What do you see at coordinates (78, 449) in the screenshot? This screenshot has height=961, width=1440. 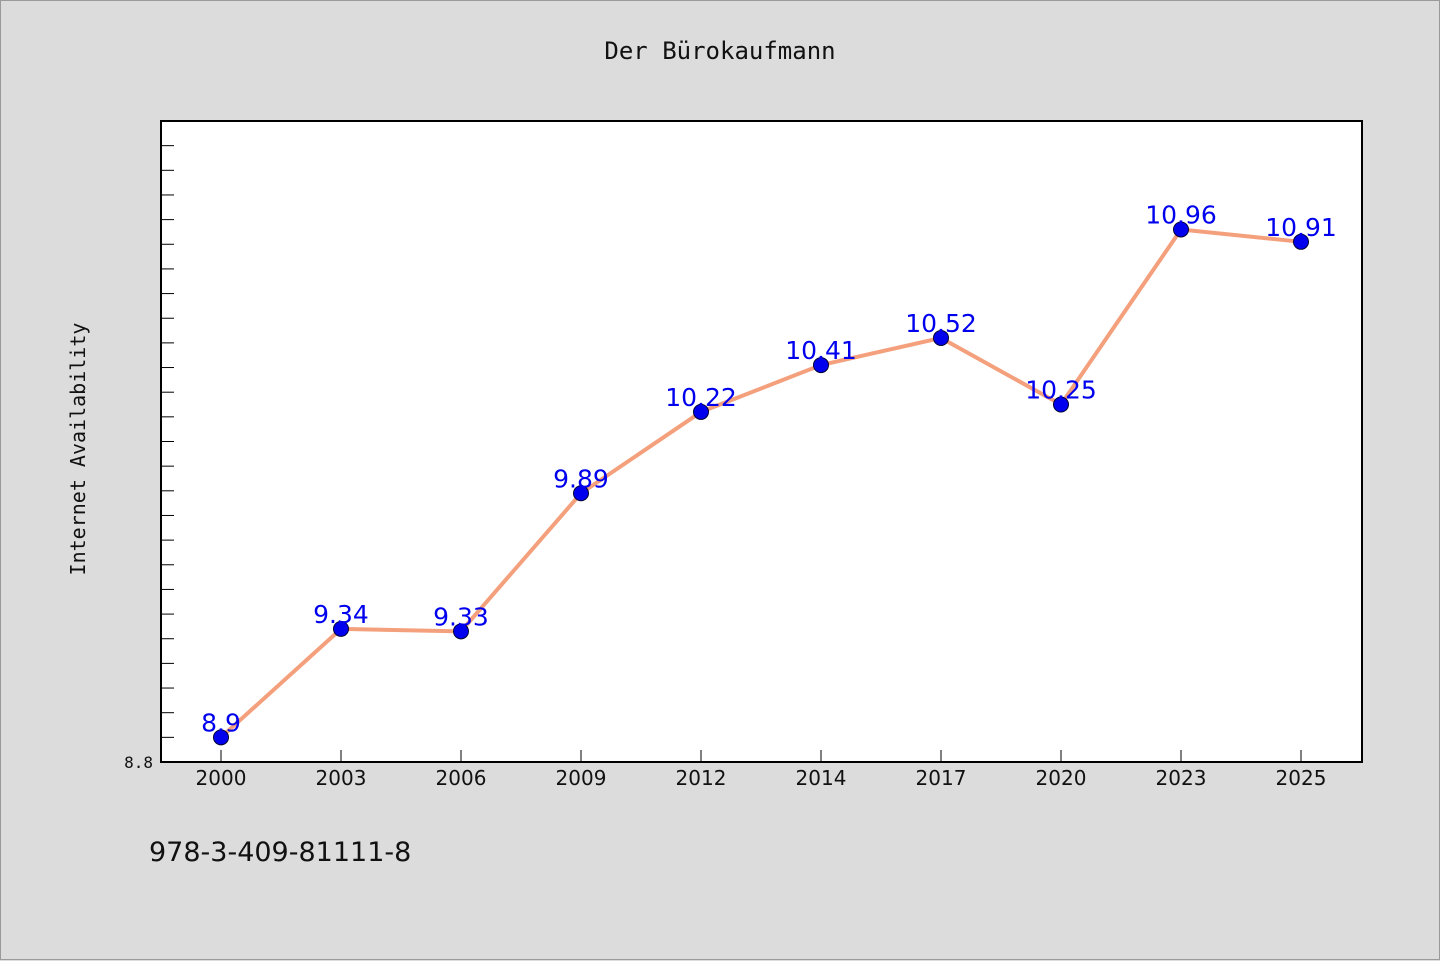 I see `y-axis-label: Internet Availability` at bounding box center [78, 449].